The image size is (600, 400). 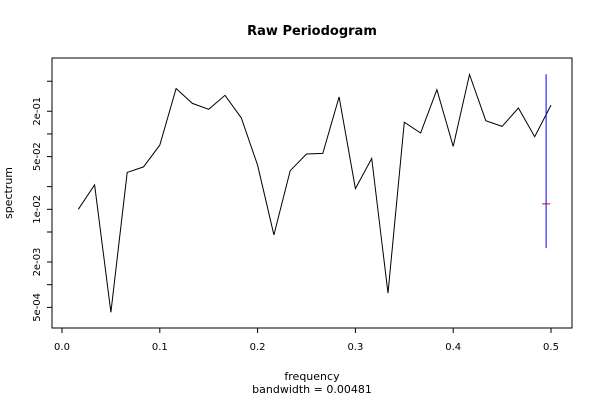 What do you see at coordinates (312, 31) in the screenshot?
I see `chart-title: Raw Periodogram` at bounding box center [312, 31].